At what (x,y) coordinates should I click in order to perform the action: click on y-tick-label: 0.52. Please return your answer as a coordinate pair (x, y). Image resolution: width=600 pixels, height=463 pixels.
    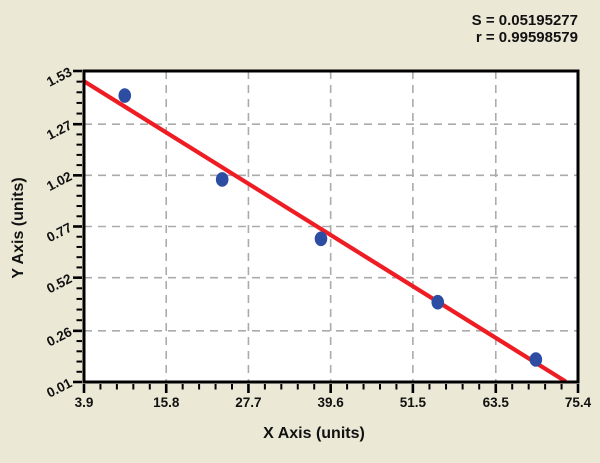
    Looking at the image, I should click on (59, 283).